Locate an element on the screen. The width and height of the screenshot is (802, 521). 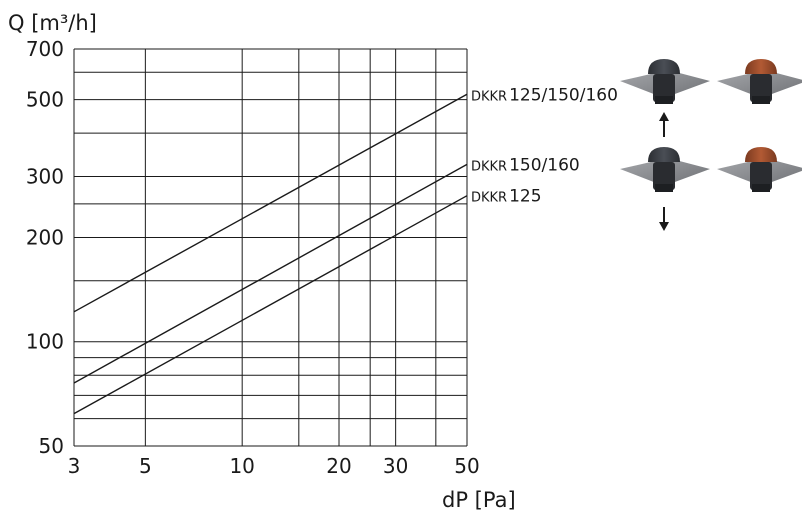
x-tick-label: 30 is located at coordinates (395, 466).